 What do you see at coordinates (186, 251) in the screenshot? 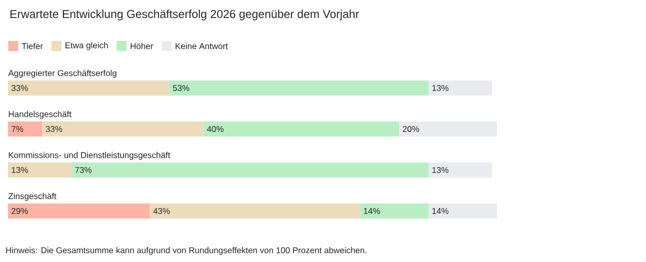
I see `text: Hinweis: Die Gesamtsumme kann aufgrund von Rundungseffekten von 100 Prozent abweichen.` at bounding box center [186, 251].